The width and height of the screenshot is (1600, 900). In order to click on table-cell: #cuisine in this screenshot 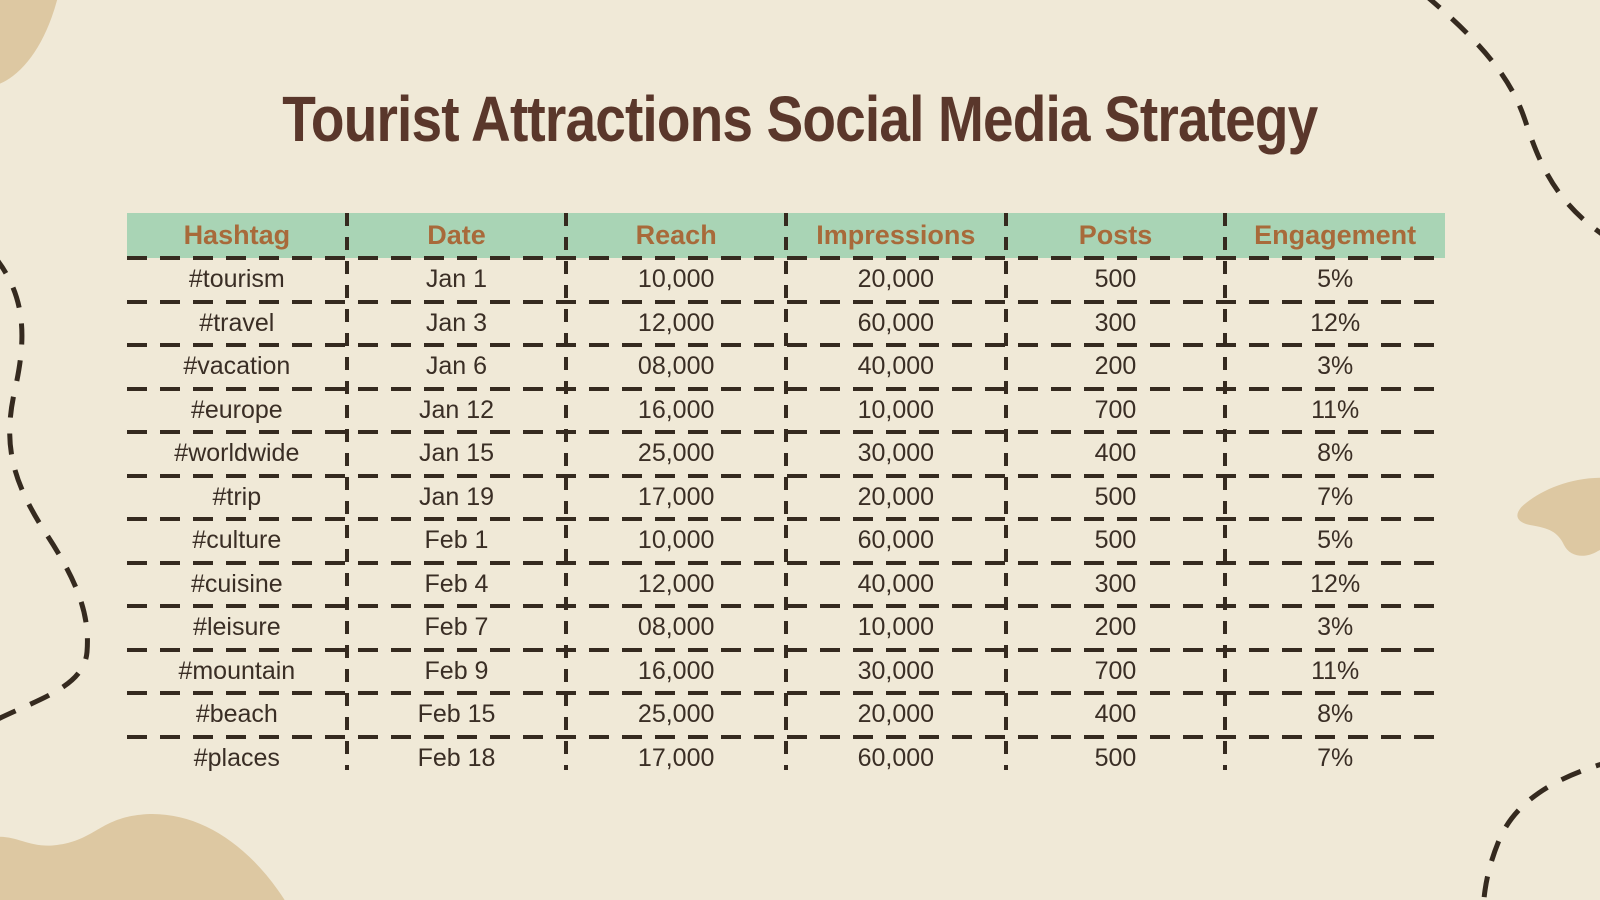, I will do `click(236, 583)`.